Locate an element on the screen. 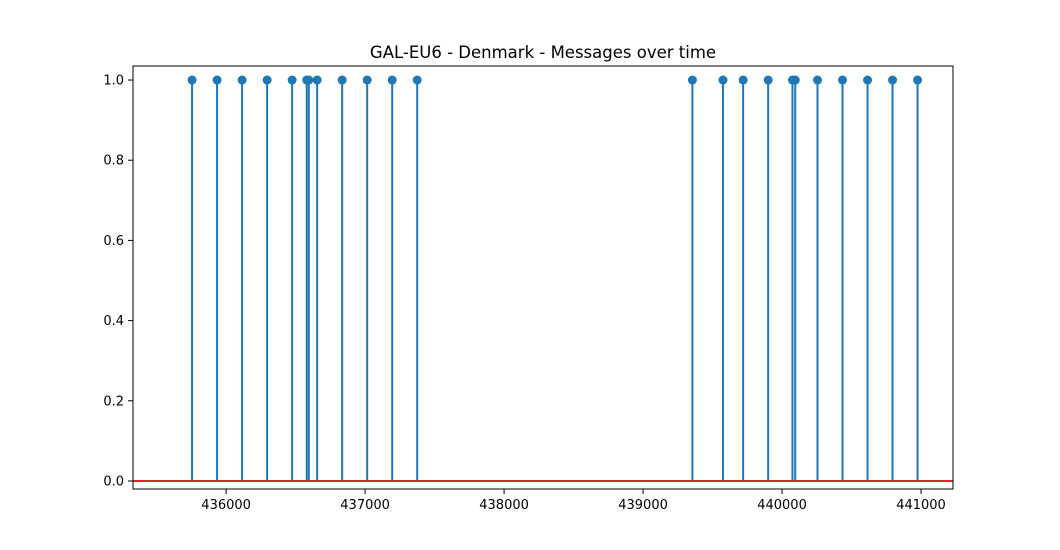  x-tick-label: 441000 is located at coordinates (921, 505).